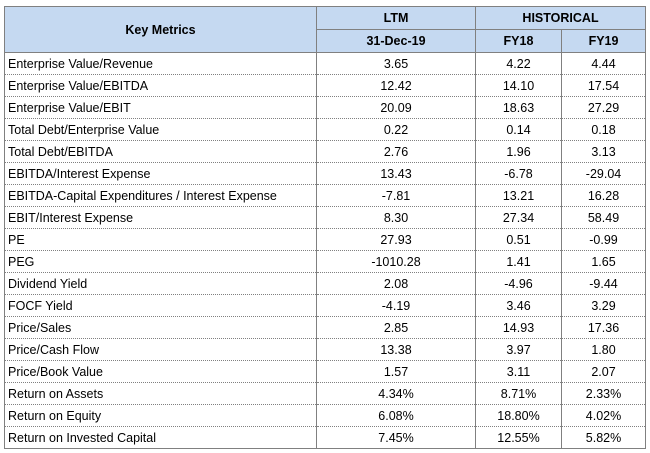  Describe the element at coordinates (518, 393) in the screenshot. I see `fy18-value: 8.71%` at that location.